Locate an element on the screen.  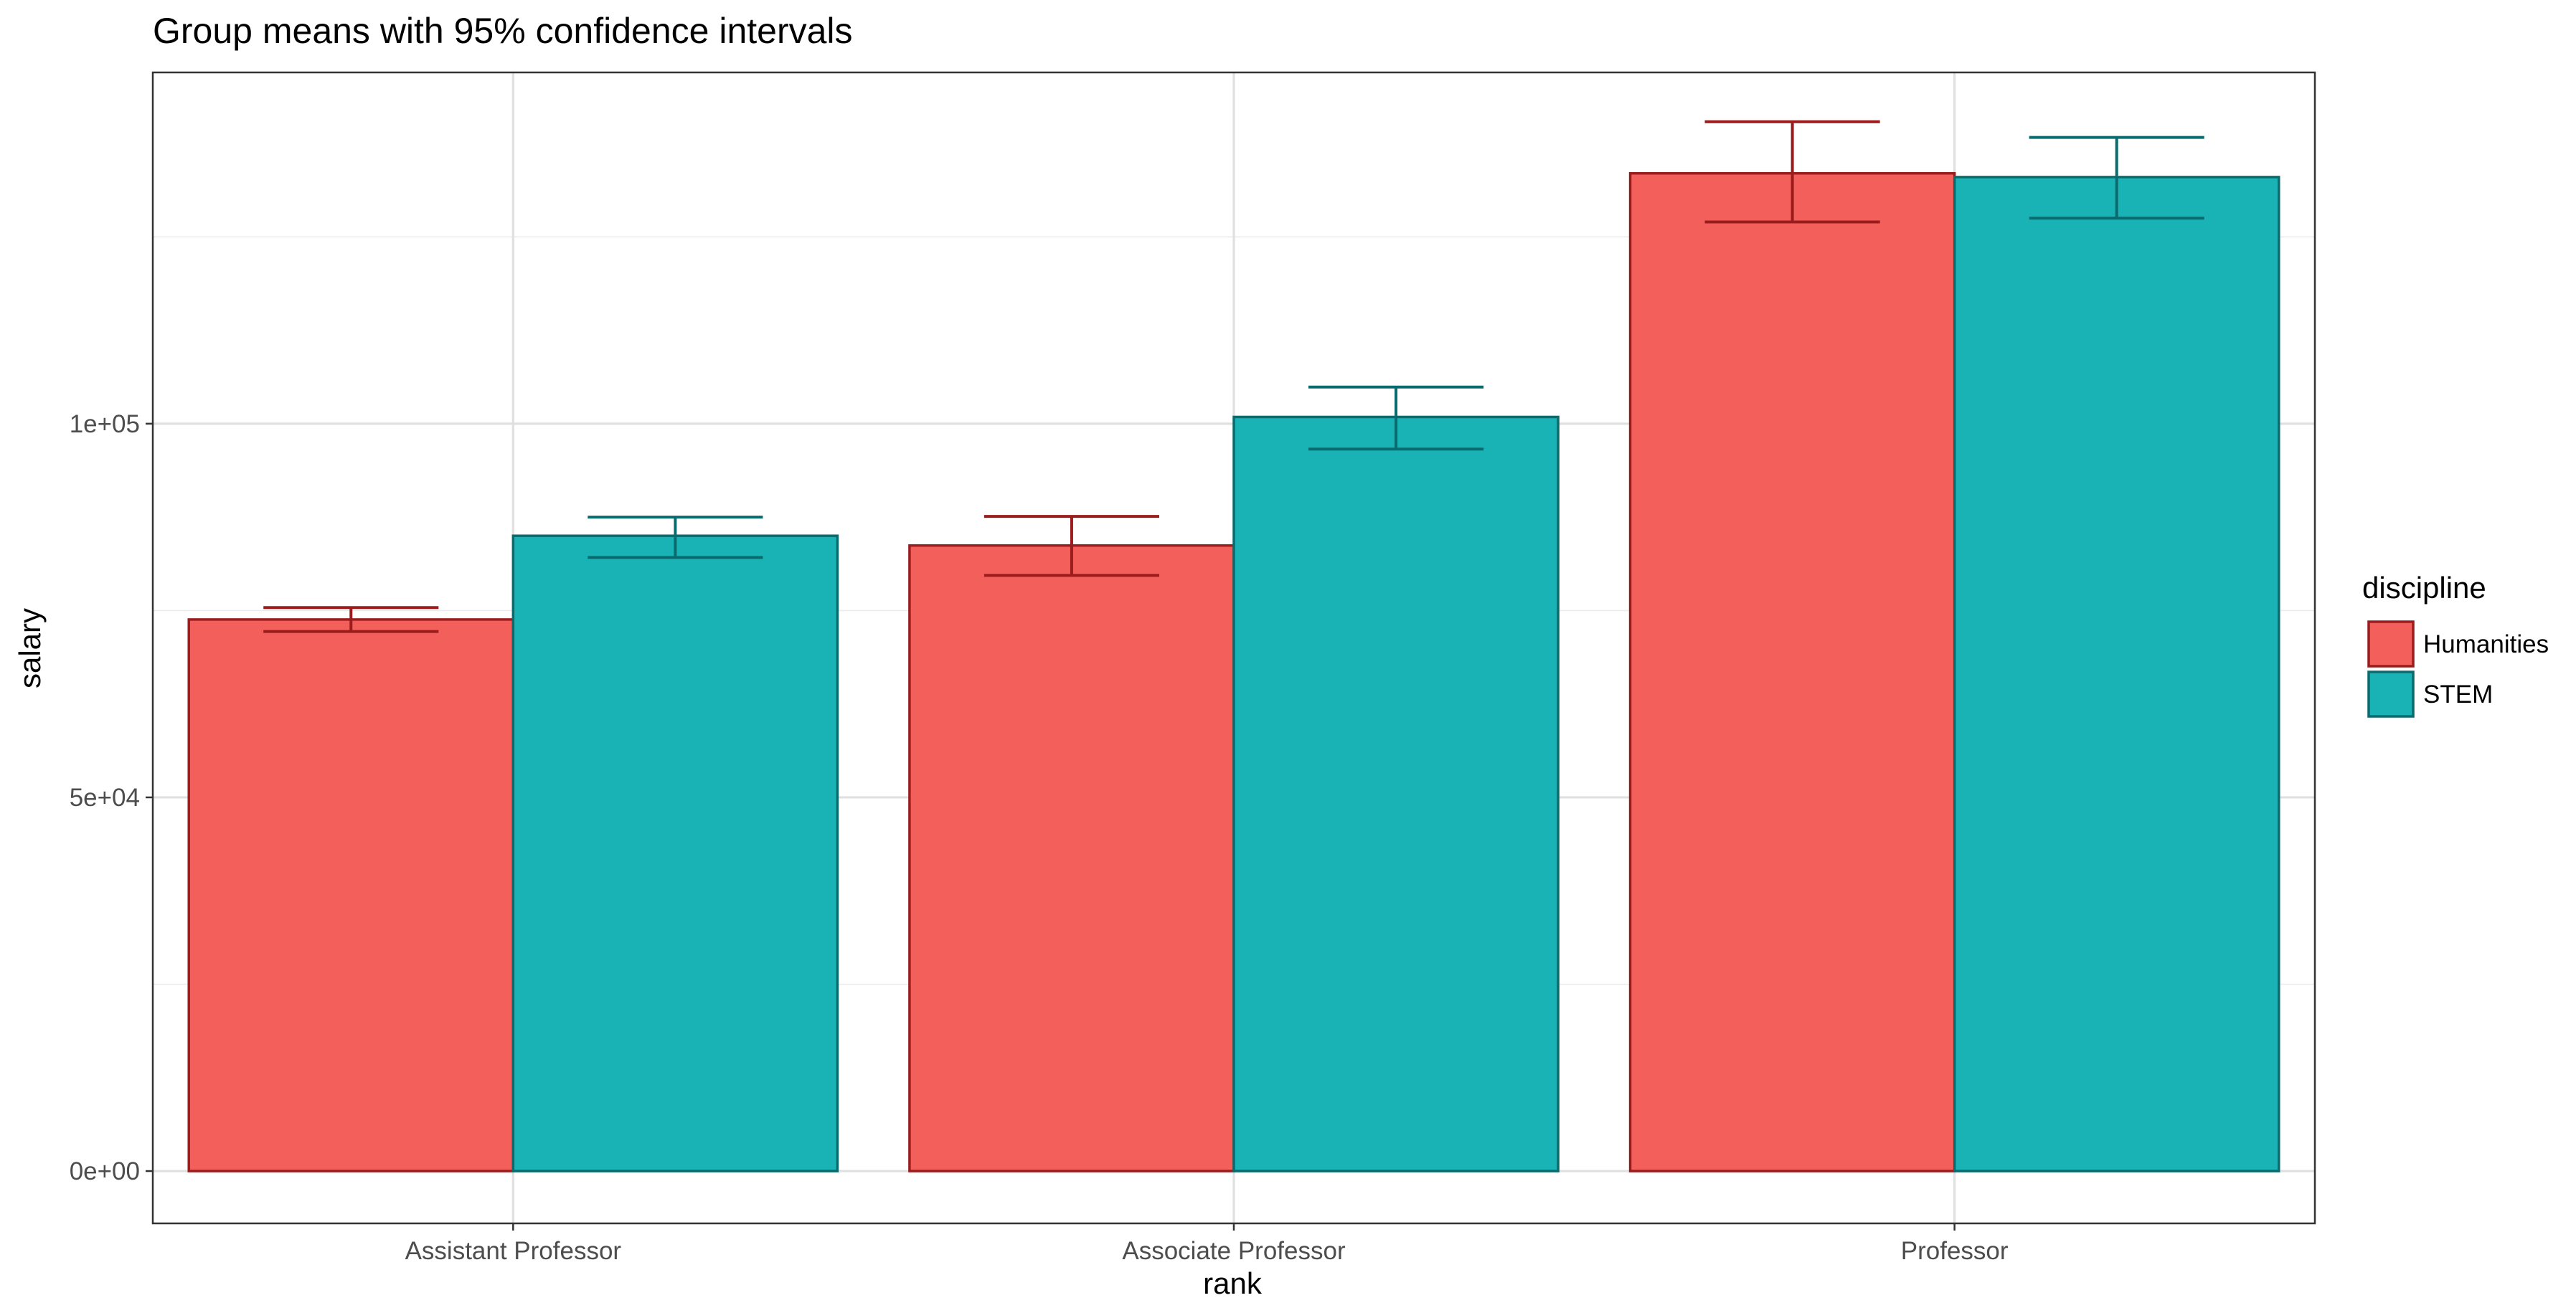
x-tick-label: Associate Professor is located at coordinates (1234, 1251).